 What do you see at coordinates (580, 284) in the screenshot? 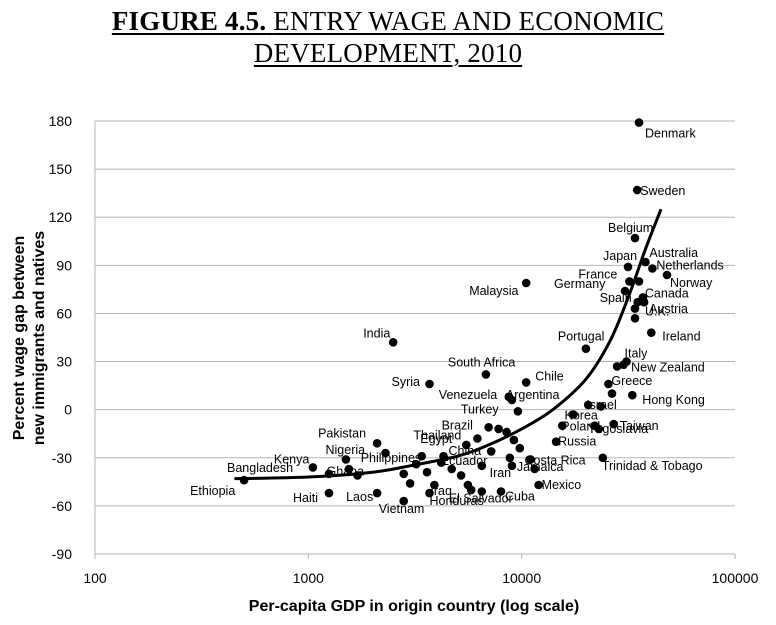
I see `point-label: Germany` at bounding box center [580, 284].